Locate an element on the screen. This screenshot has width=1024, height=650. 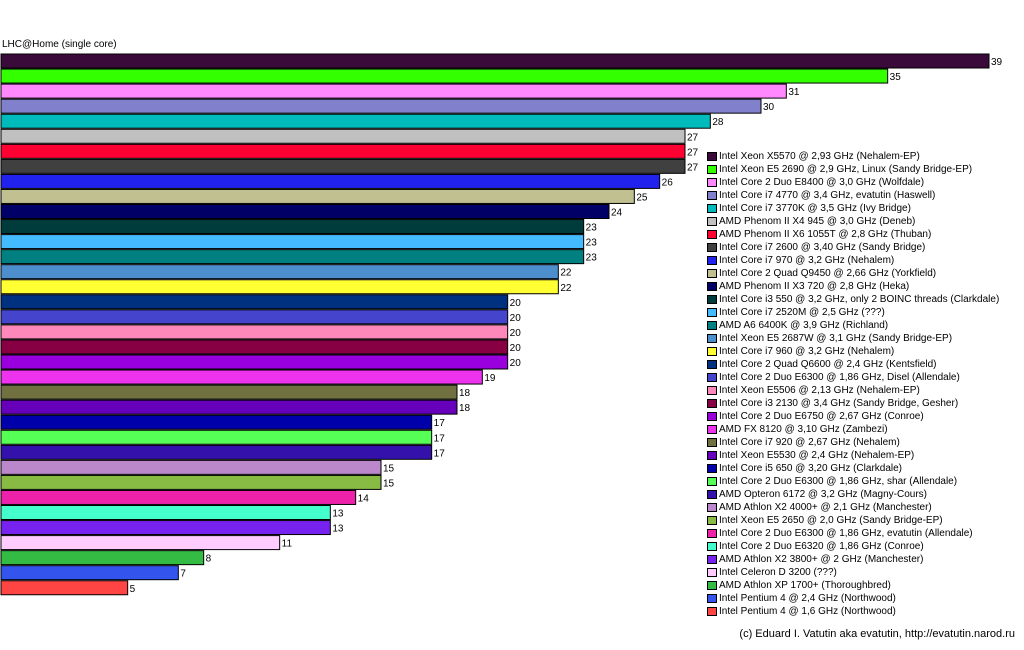
bar-value-label: 30 is located at coordinates (769, 107).